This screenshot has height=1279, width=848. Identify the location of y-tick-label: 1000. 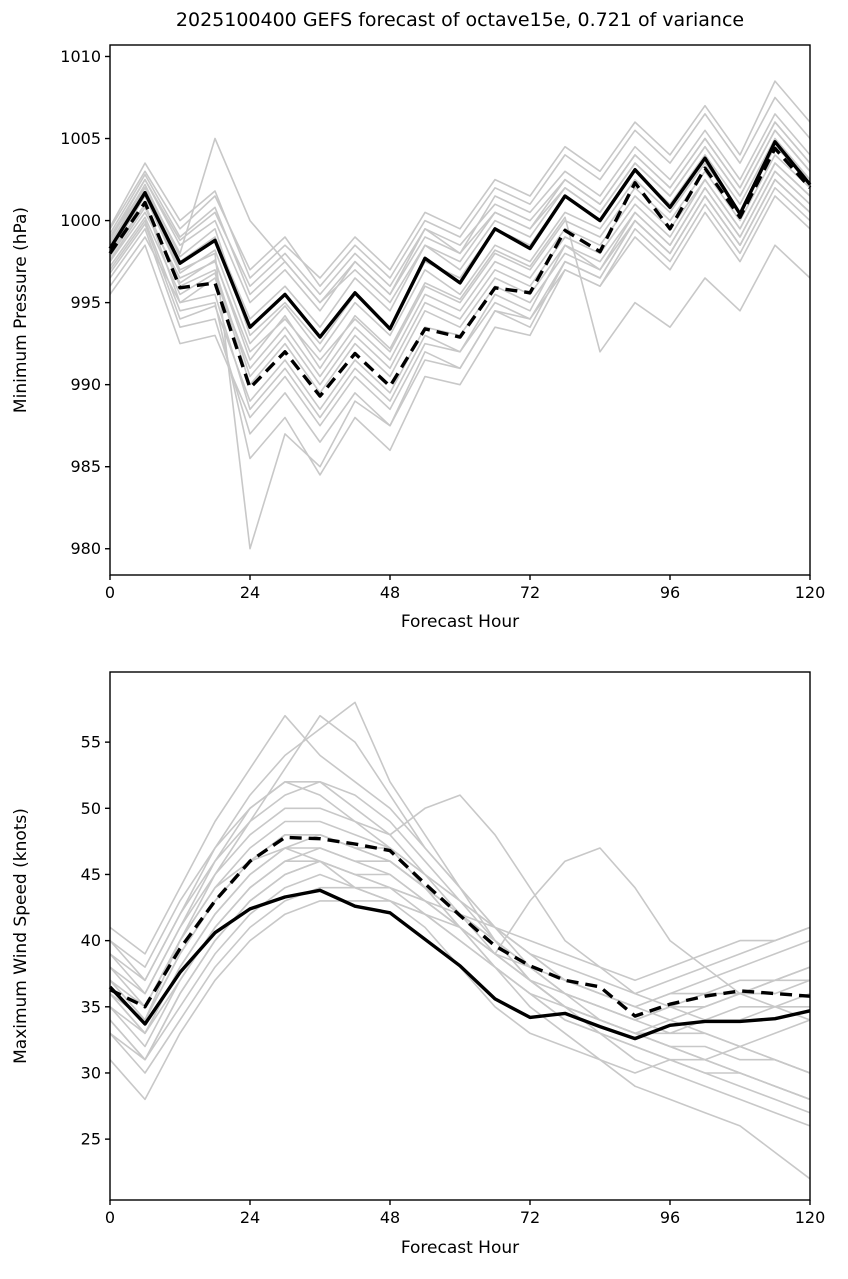
(80, 220).